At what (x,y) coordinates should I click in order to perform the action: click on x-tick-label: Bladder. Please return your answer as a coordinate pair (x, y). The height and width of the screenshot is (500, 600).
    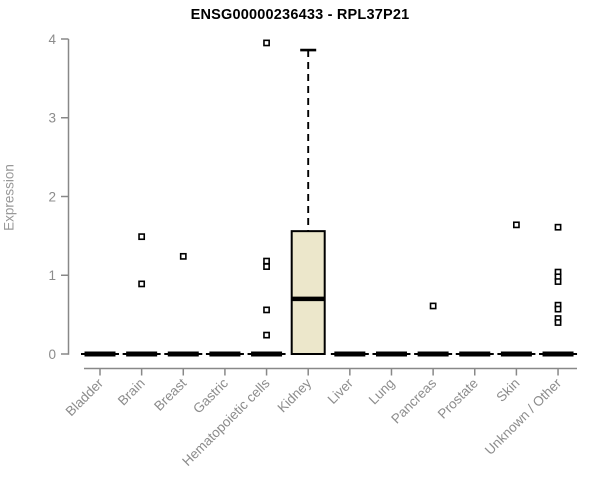
    Looking at the image, I should click on (85, 397).